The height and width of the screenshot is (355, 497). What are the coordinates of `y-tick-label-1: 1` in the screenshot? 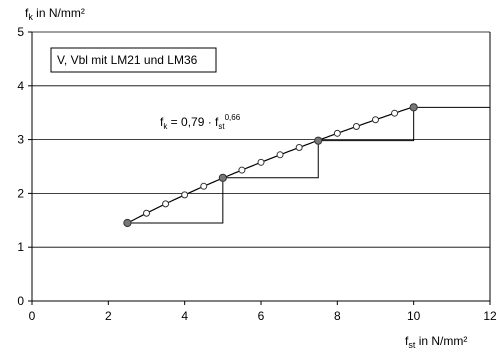 It's located at (20, 247).